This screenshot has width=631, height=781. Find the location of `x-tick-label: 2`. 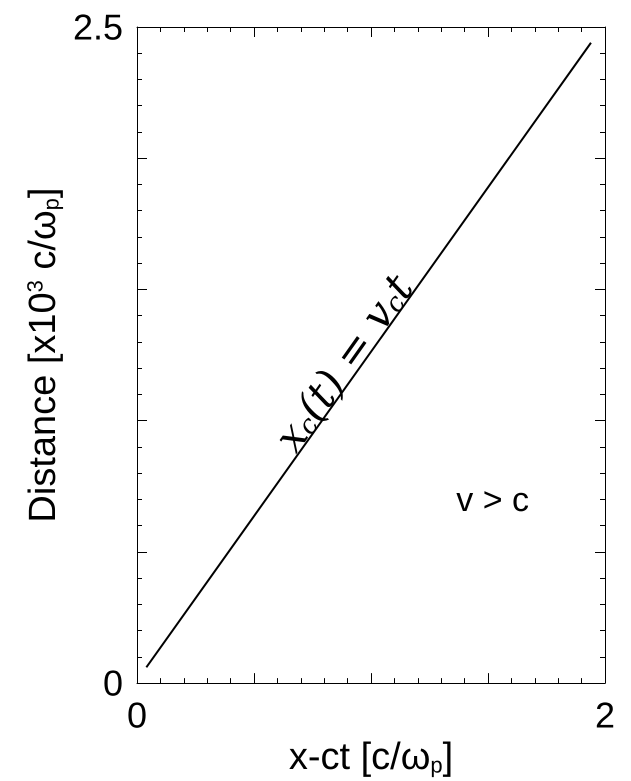

x-tick-label: 2 is located at coordinates (605, 715).